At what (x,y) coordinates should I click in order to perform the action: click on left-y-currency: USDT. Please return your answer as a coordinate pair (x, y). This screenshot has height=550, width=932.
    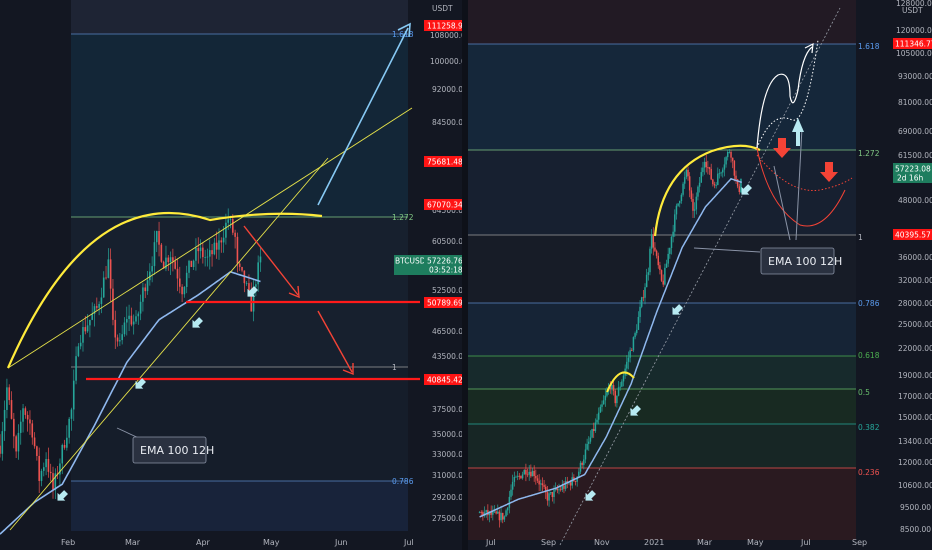
    Looking at the image, I should click on (442, 8).